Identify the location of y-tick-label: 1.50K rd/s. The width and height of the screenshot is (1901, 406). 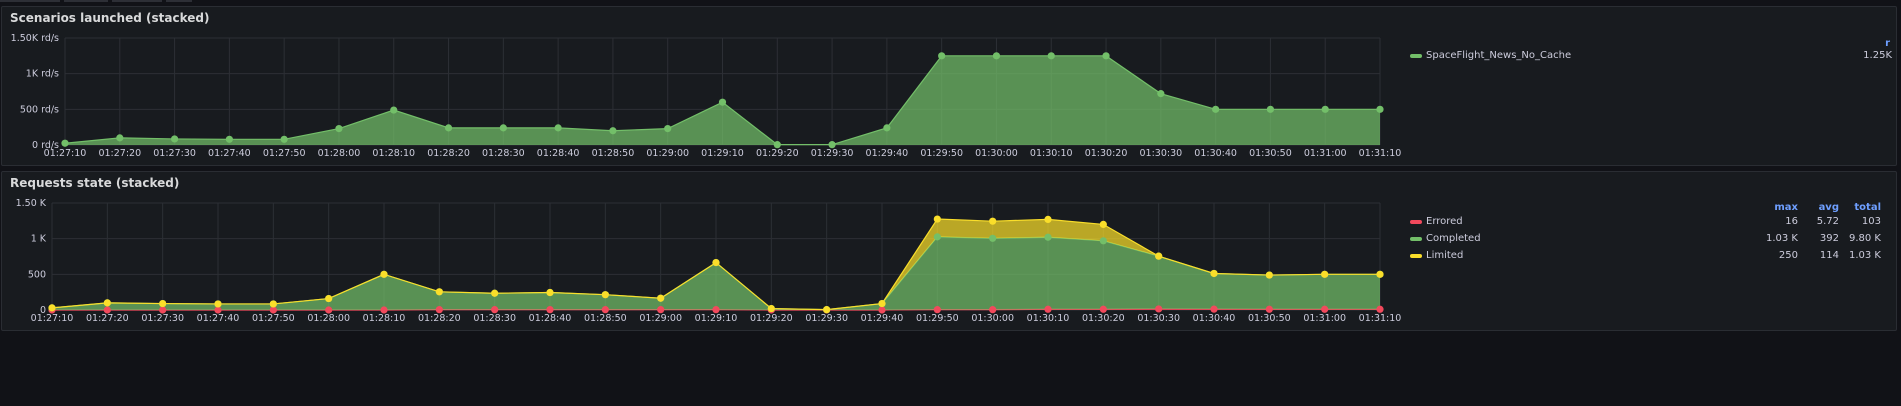
(35, 38).